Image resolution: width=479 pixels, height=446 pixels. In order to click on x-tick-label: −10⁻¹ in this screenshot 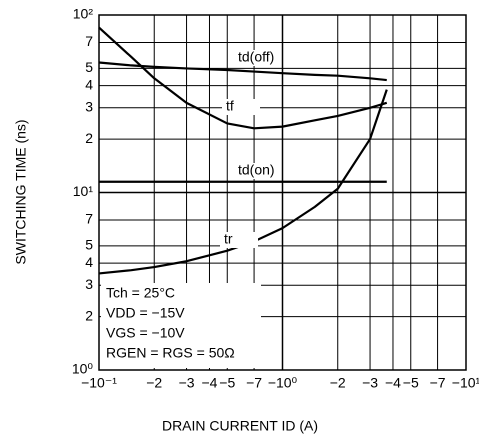, I will do `click(99, 383)`.